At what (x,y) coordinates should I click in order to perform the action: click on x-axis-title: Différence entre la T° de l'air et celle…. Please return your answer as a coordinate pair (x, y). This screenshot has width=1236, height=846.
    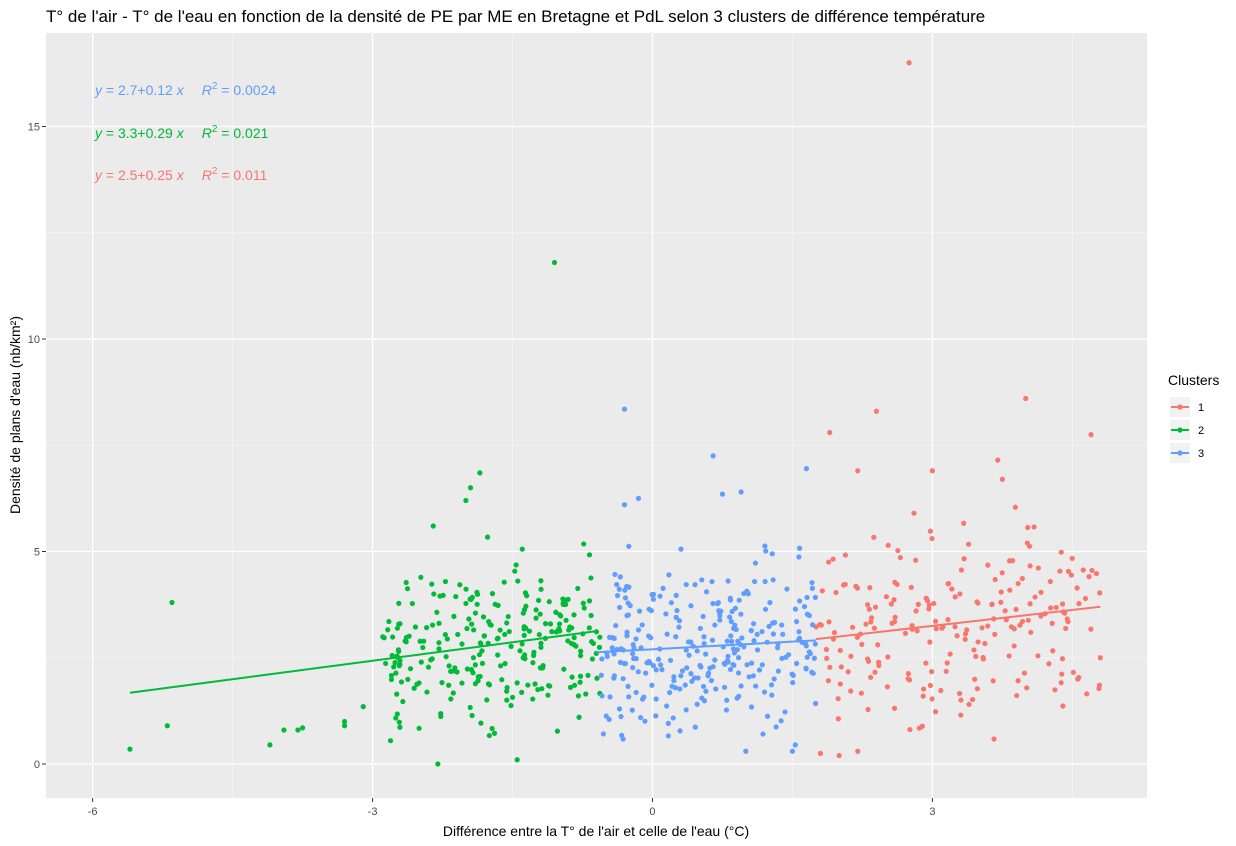
    Looking at the image, I should click on (596, 831).